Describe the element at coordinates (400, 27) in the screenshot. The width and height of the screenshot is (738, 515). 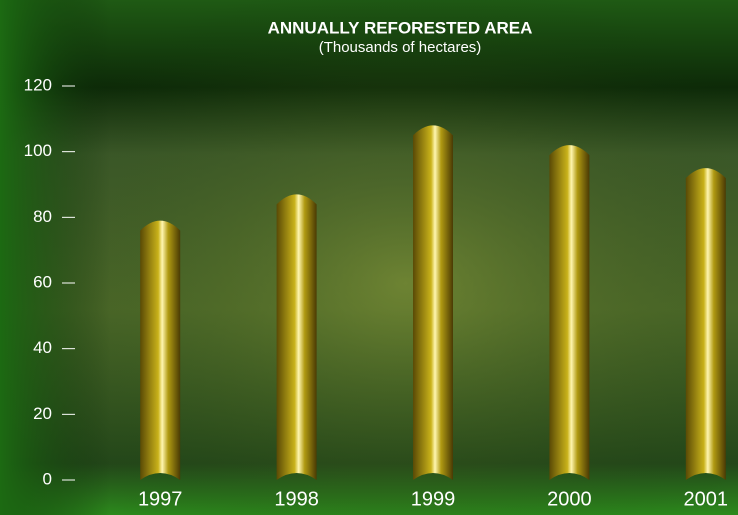
I see `chart-title: ANNUALLY REFORESTED AREA` at that location.